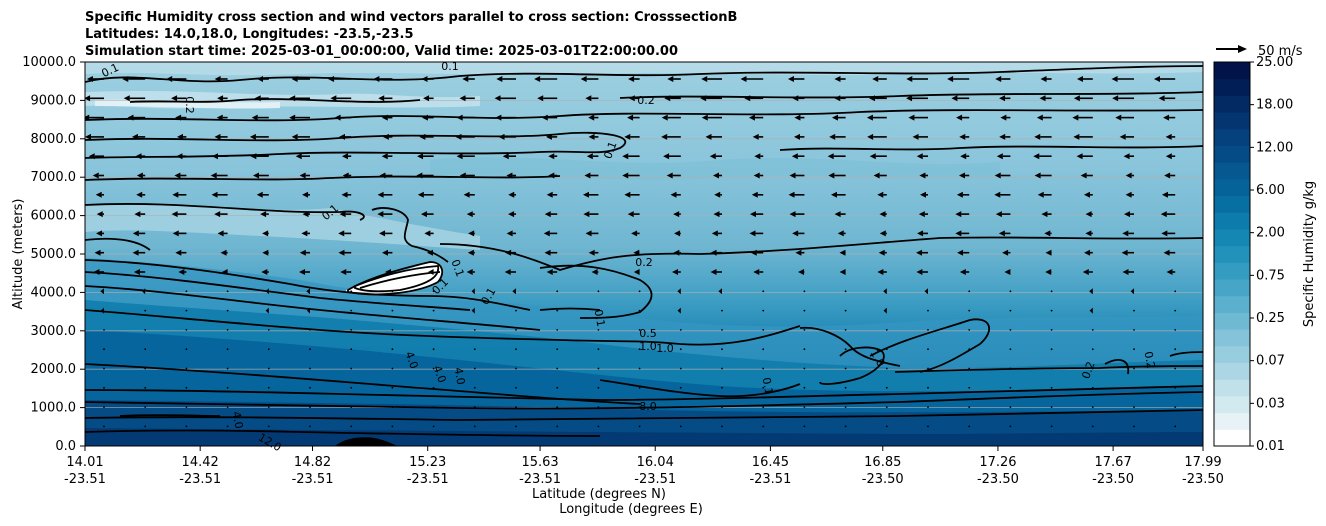 The image size is (1326, 526). I want to click on colorbar-tick-label: 18.00, so click(1274, 105).